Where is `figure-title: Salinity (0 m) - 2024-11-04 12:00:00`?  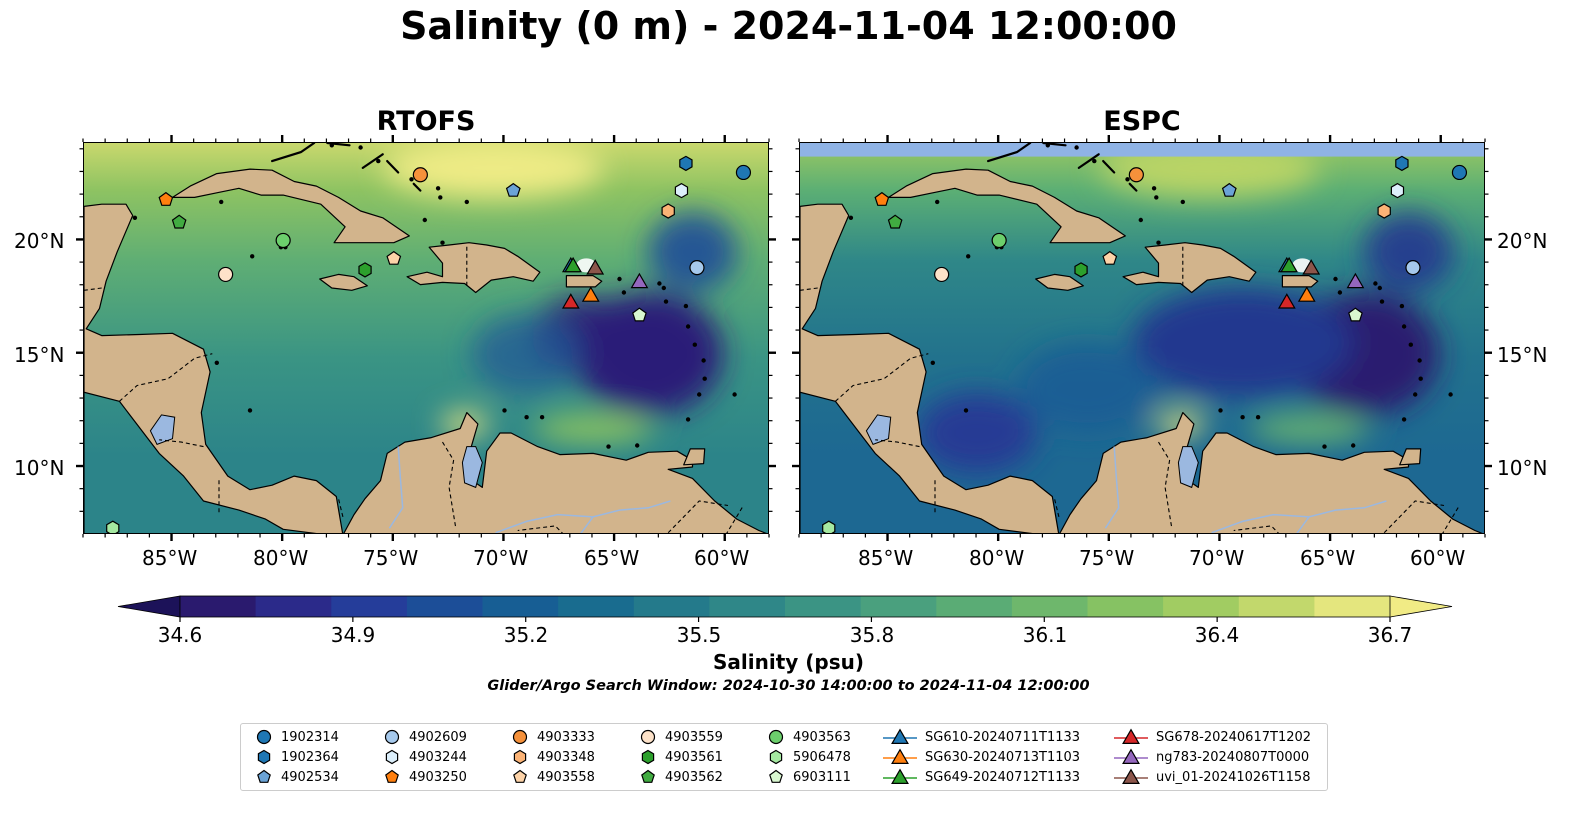 figure-title: Salinity (0 m) - 2024-11-04 12:00:00 is located at coordinates (788, 26).